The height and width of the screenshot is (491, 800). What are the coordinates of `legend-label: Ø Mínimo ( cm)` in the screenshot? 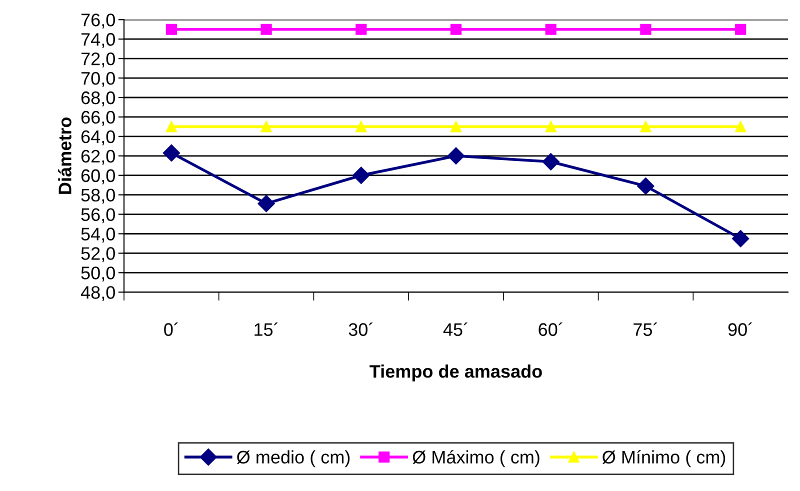 It's located at (664, 459).